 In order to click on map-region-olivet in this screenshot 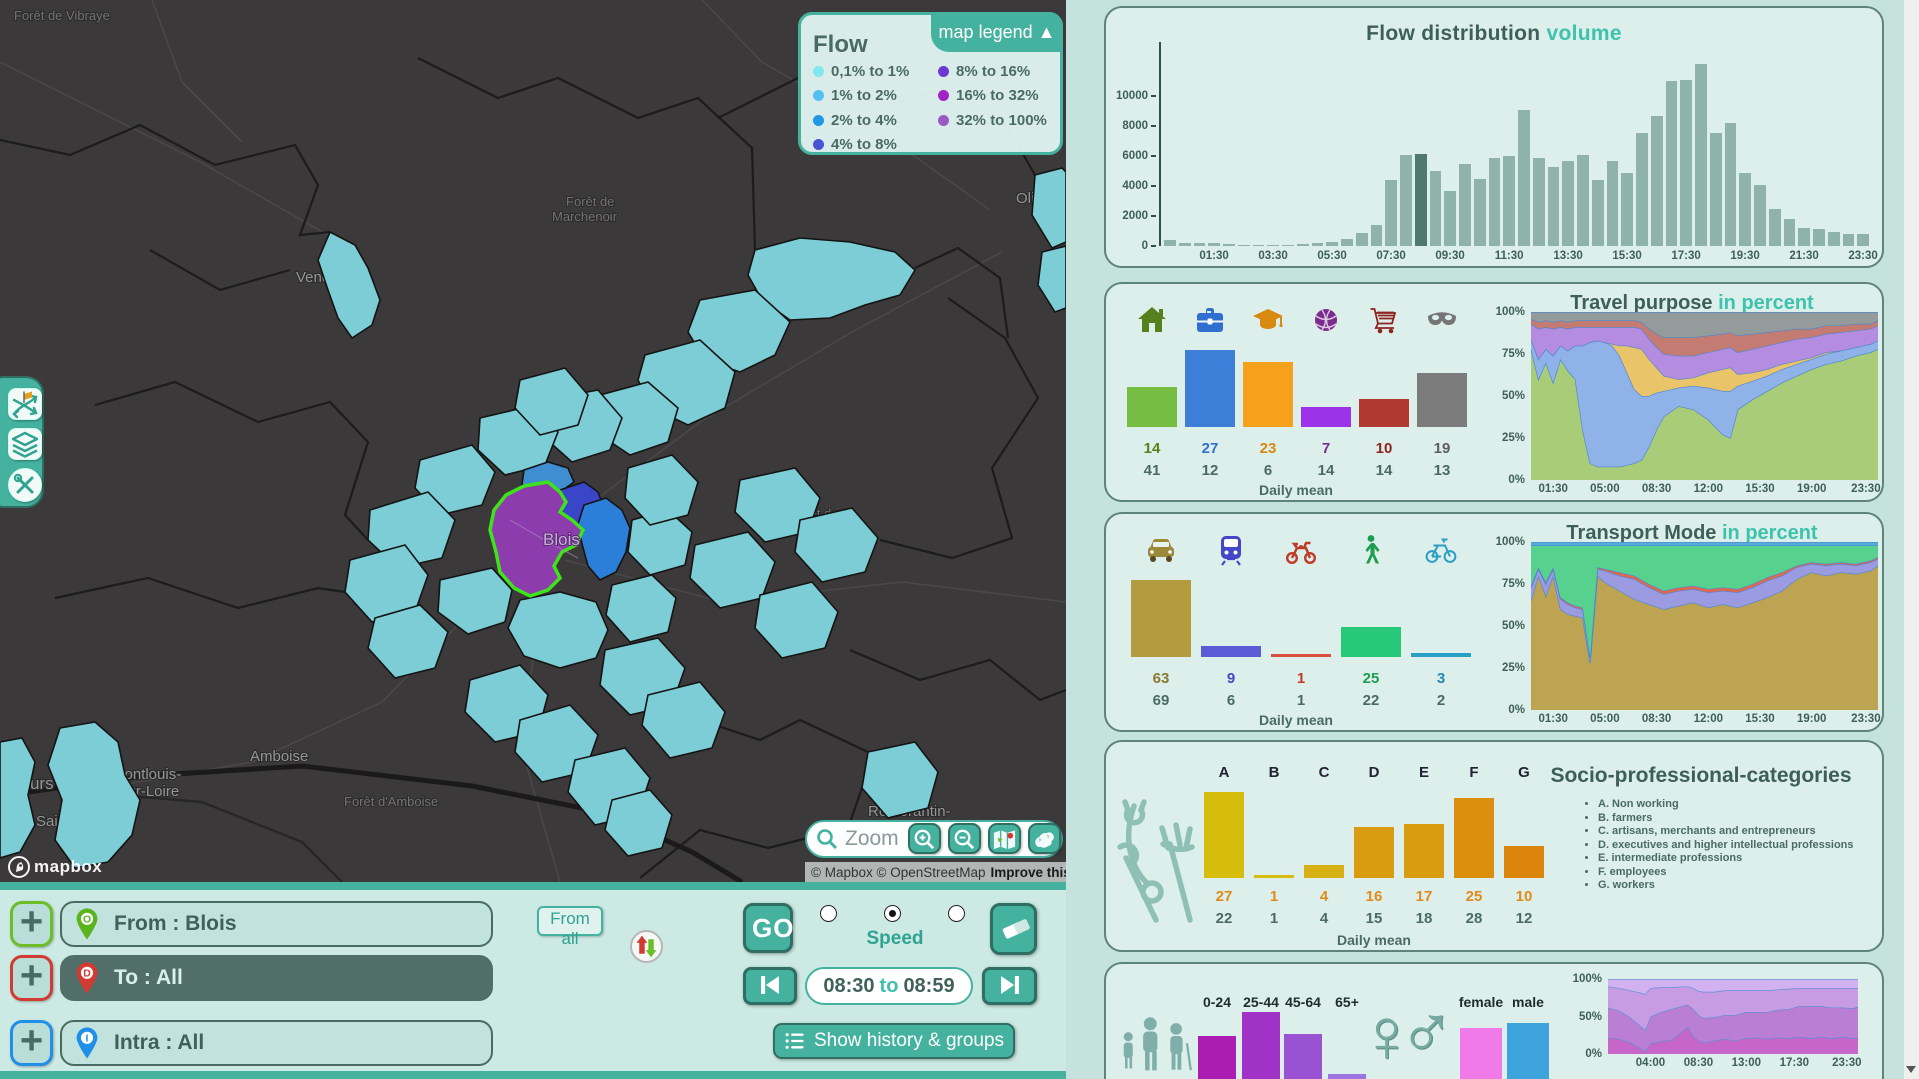, I will do `click(1048, 208)`.